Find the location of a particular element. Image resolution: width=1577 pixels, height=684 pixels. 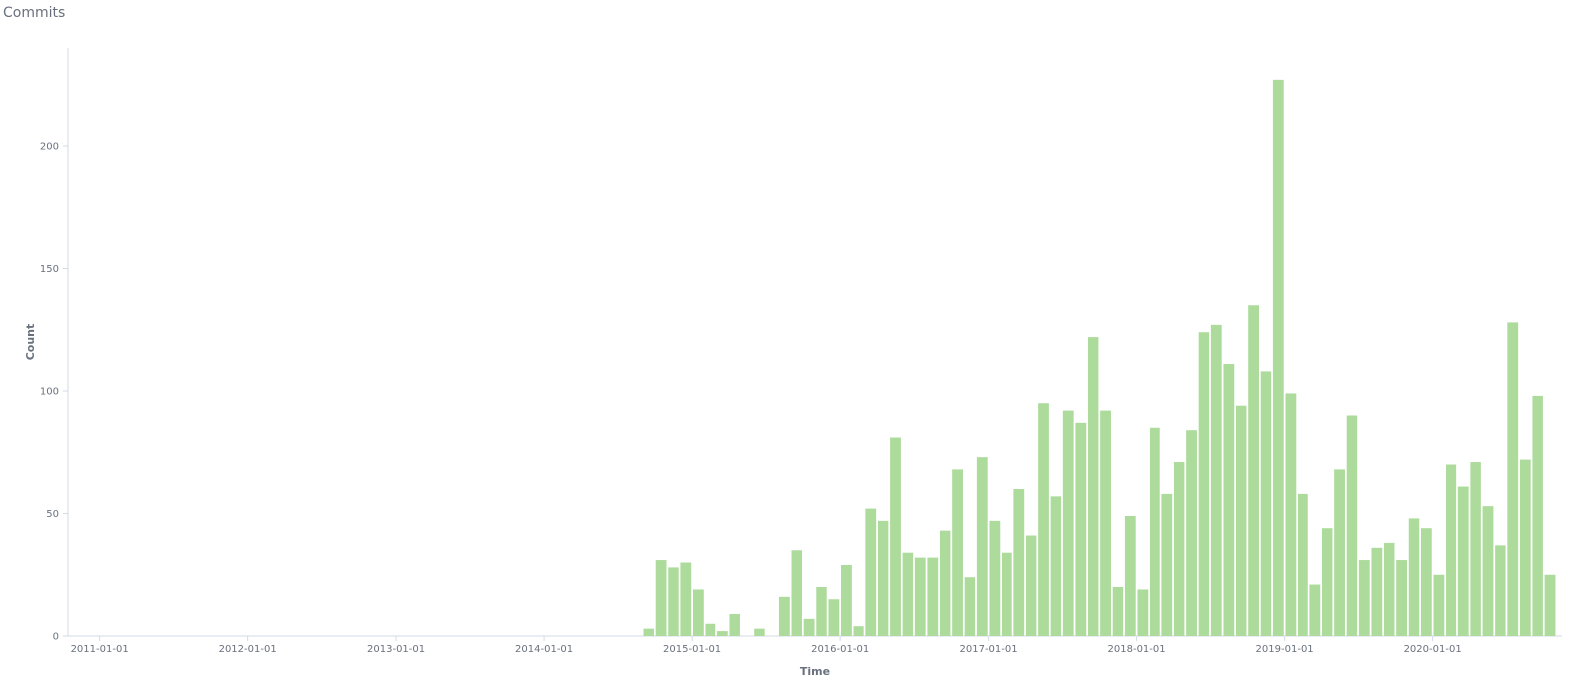

x-tick-label: 2011-01-01 is located at coordinates (100, 649).